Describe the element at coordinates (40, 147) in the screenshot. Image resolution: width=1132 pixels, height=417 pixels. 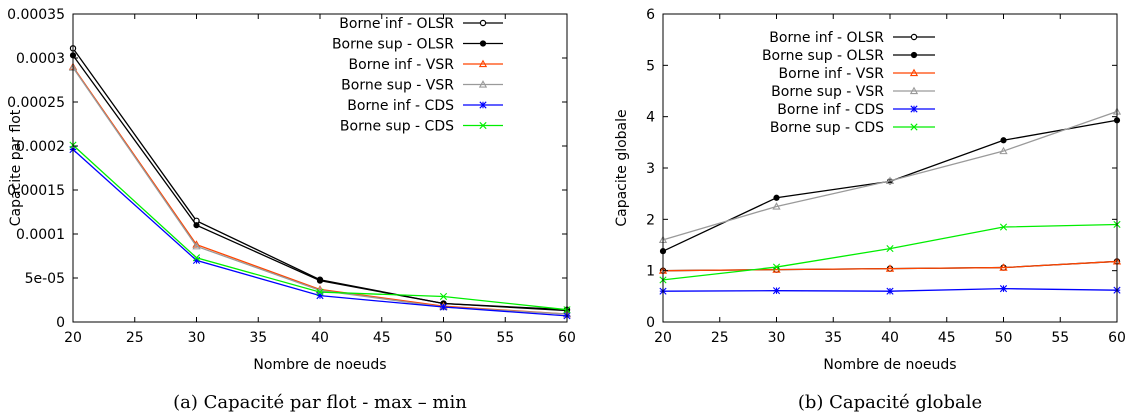
I see `y-tick-label: 0.0002` at that location.